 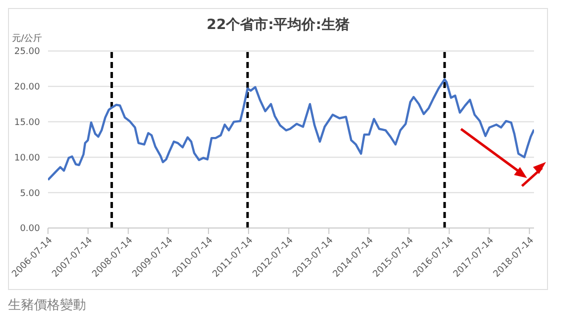 What do you see at coordinates (27, 38) in the screenshot?
I see `y-axis-title: 元/公斤` at bounding box center [27, 38].